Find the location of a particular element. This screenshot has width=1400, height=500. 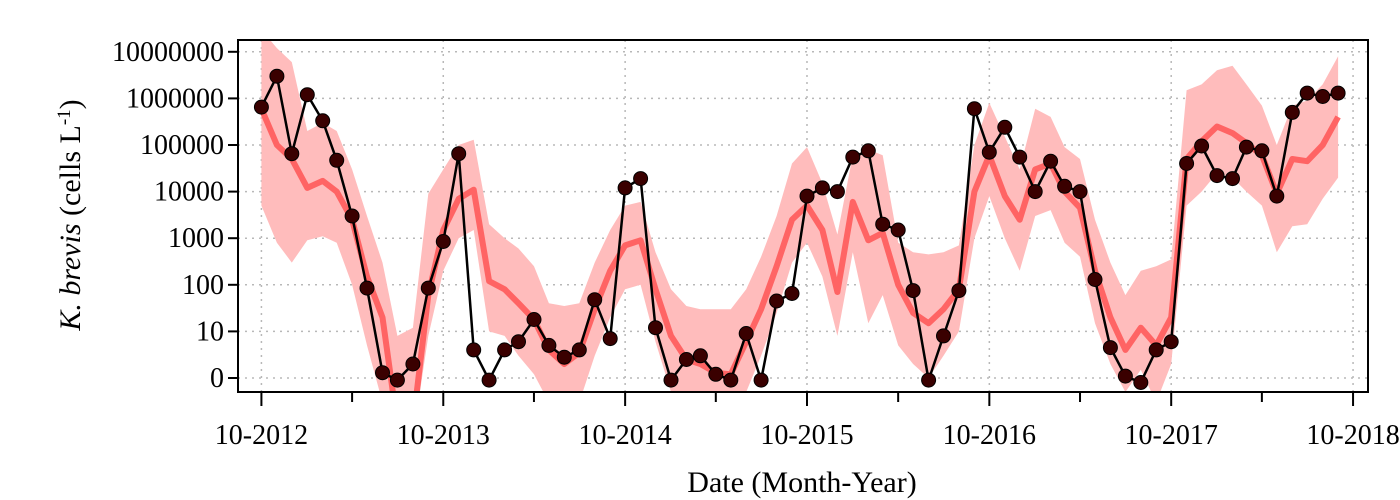

y-tick-label: 10 is located at coordinates (210, 331).